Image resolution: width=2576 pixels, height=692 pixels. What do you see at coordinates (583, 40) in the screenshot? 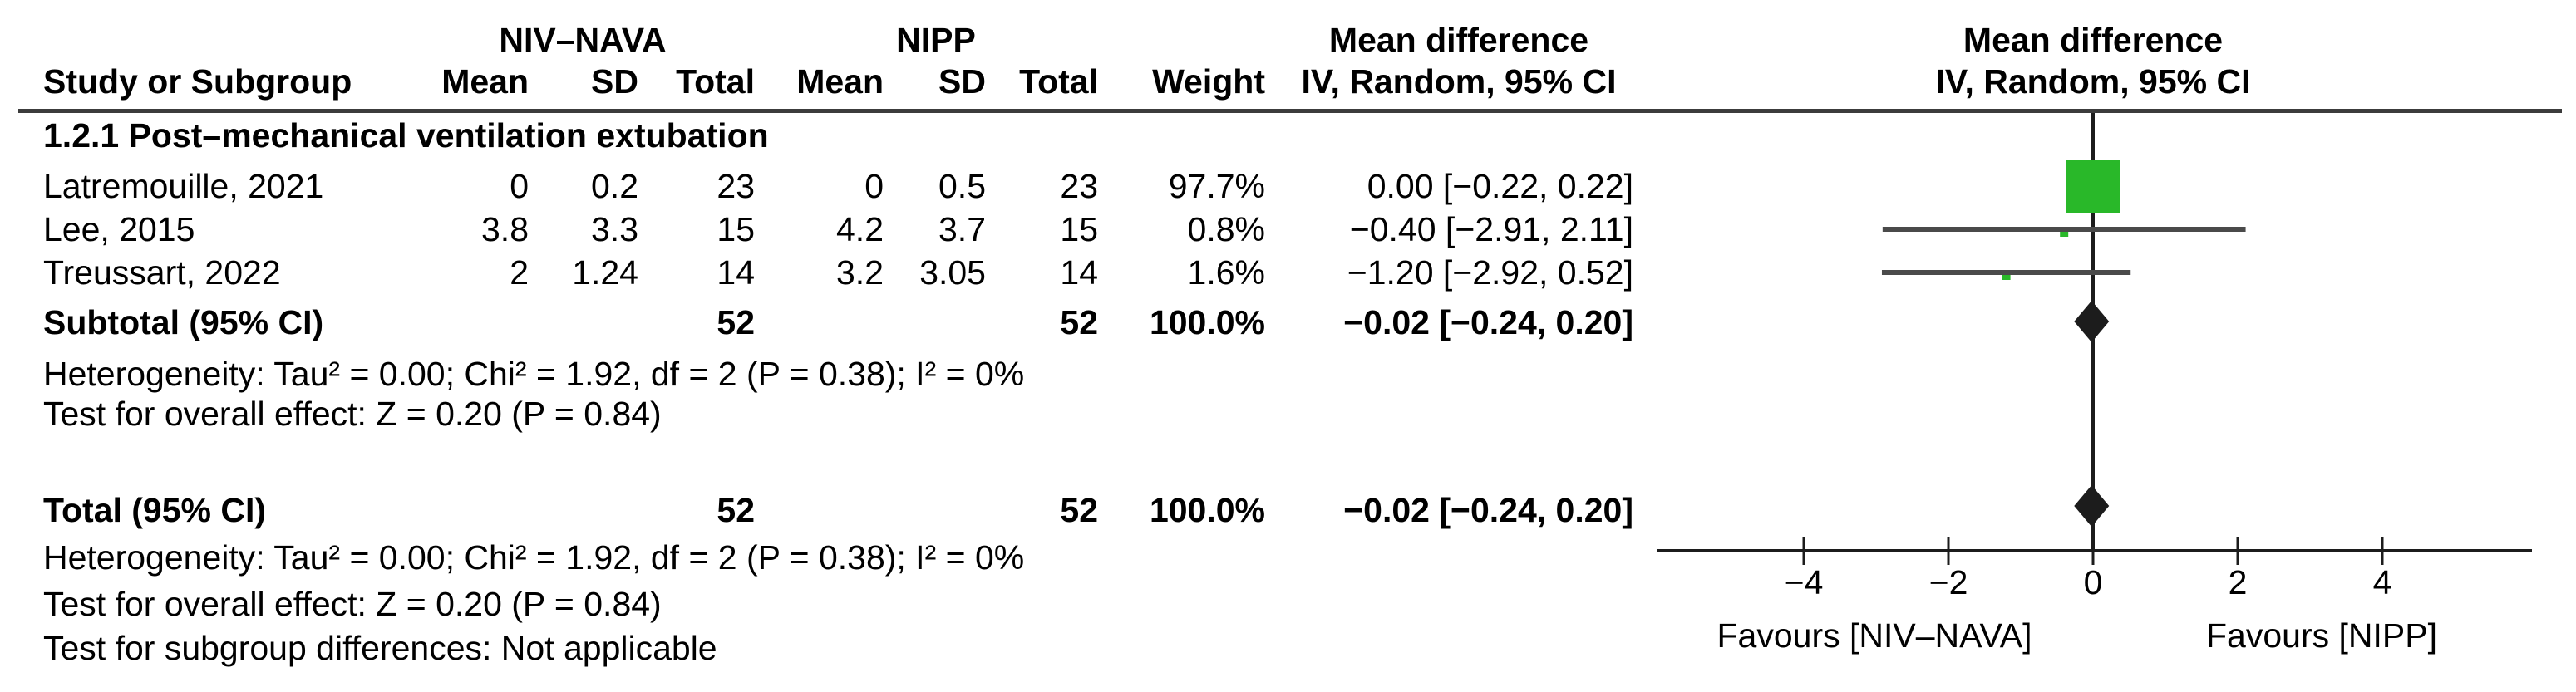
I see `group-header-niv-nava: NIV–NAVA` at bounding box center [583, 40].